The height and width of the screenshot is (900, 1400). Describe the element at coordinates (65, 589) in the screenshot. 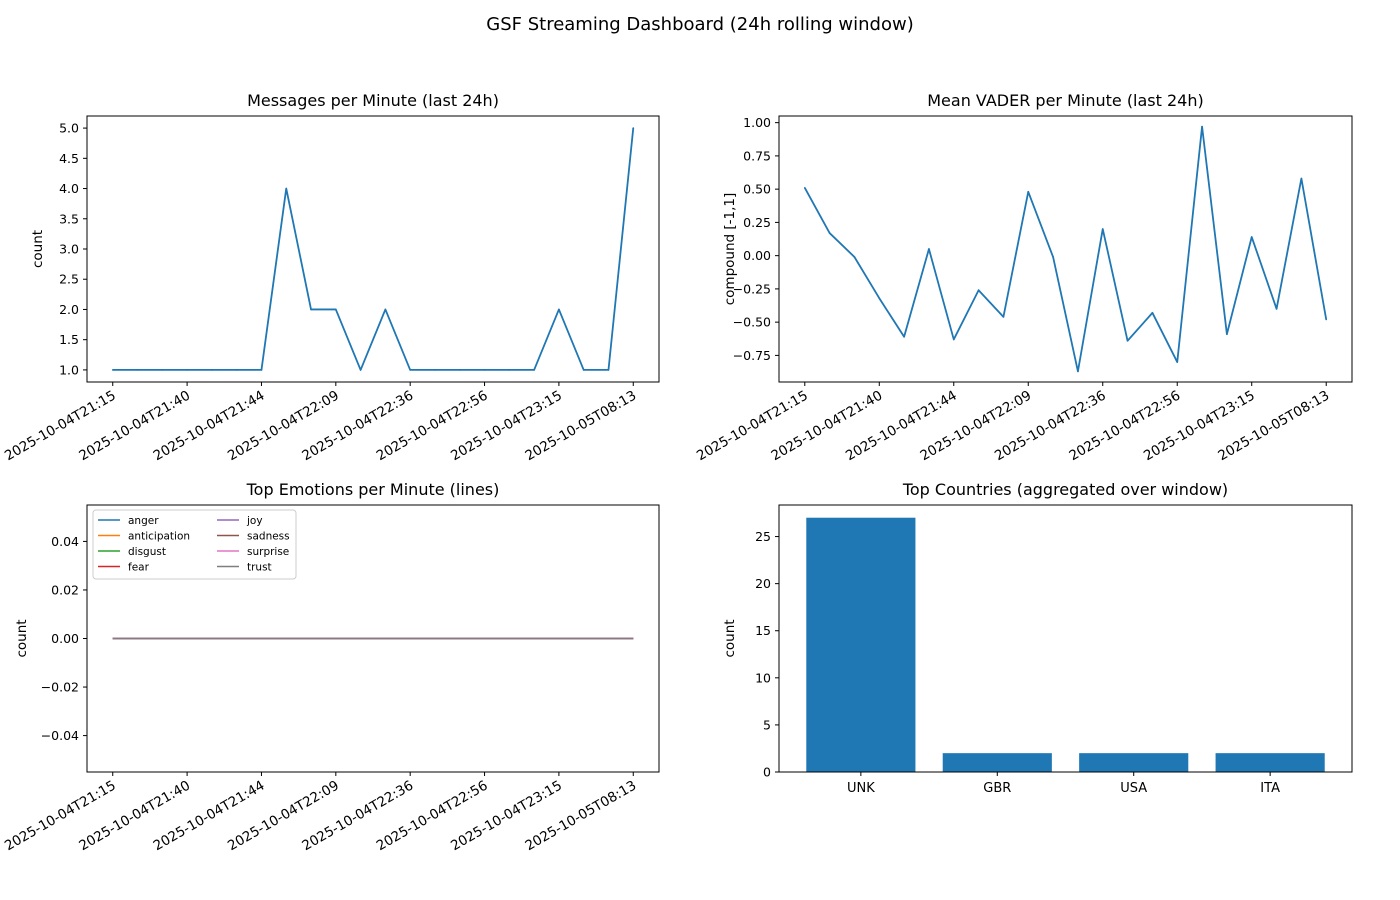

I see `y-tick-label: 0.02` at that location.